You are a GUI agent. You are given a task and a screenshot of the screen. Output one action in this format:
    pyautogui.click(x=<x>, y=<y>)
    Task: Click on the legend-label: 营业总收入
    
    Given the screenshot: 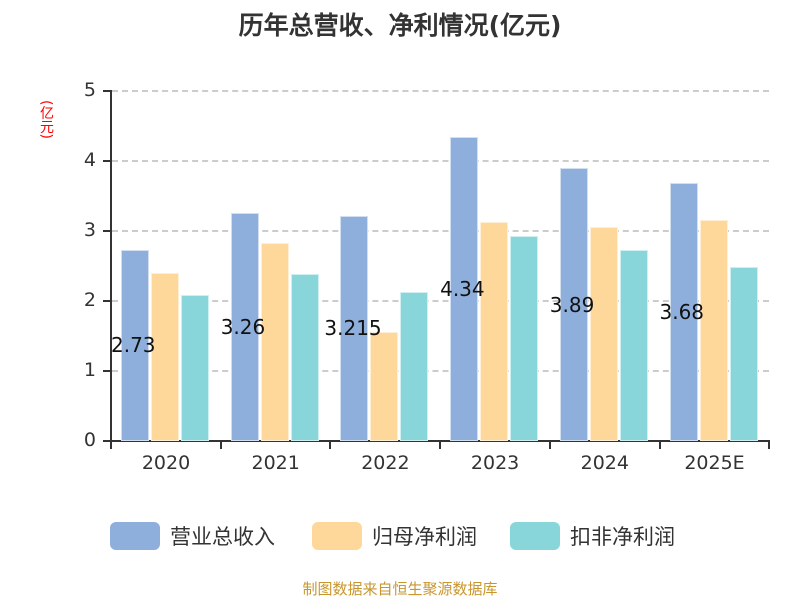 What is the action you would take?
    pyautogui.click(x=222, y=537)
    